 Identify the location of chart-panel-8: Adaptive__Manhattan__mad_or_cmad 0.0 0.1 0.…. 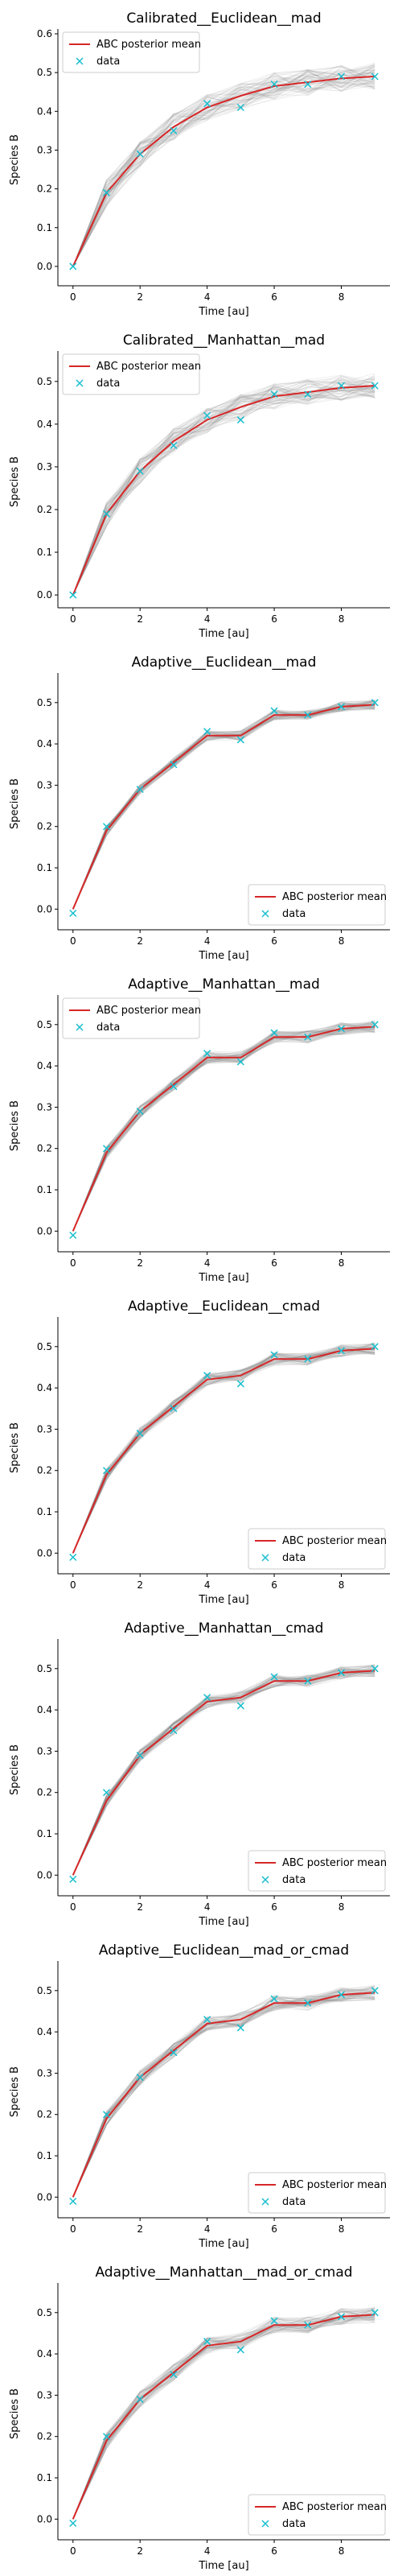
(199, 2418).